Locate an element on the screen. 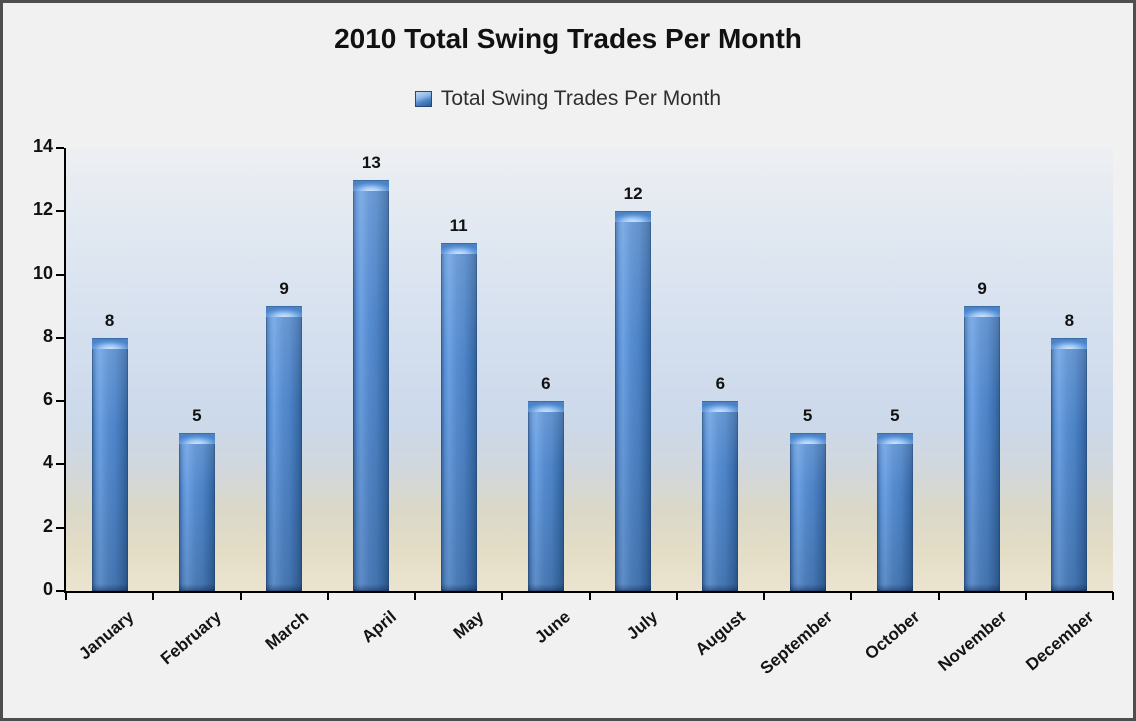 The image size is (1136, 721). bar-bottom-bevel-september is located at coordinates (807, 587).